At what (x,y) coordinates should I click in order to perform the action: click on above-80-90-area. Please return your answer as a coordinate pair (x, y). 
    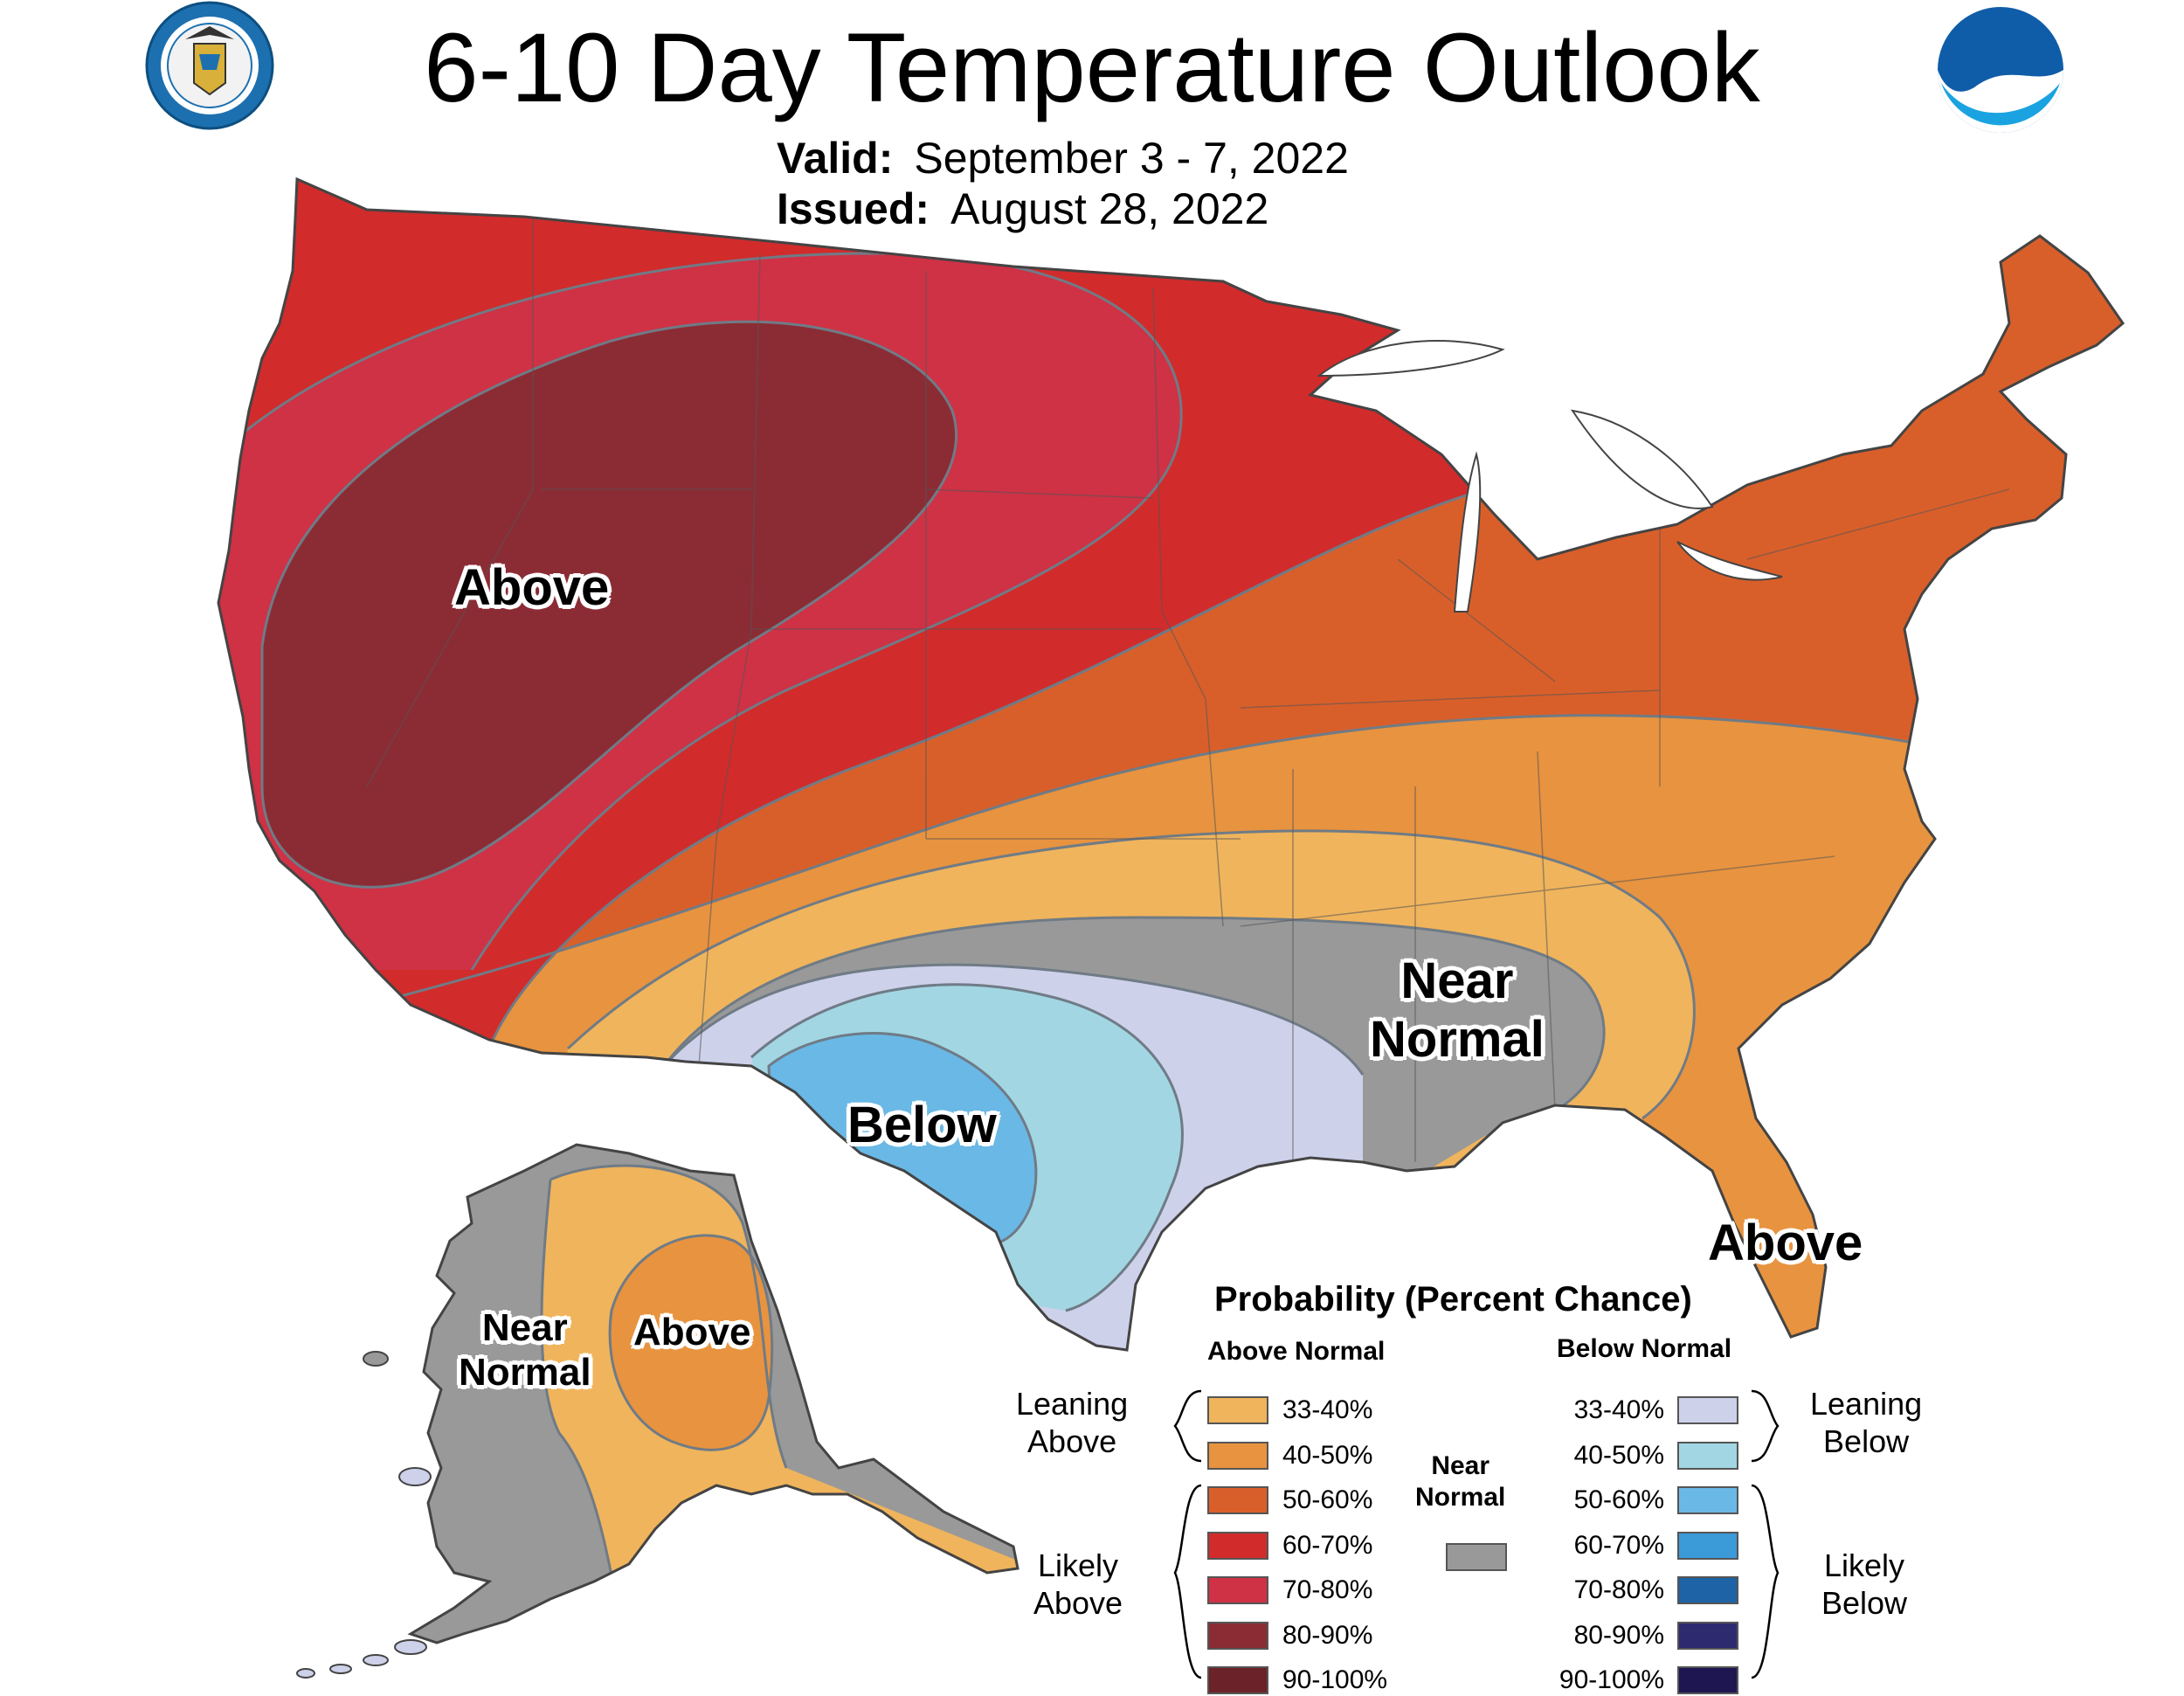
    Looking at the image, I should click on (609, 605).